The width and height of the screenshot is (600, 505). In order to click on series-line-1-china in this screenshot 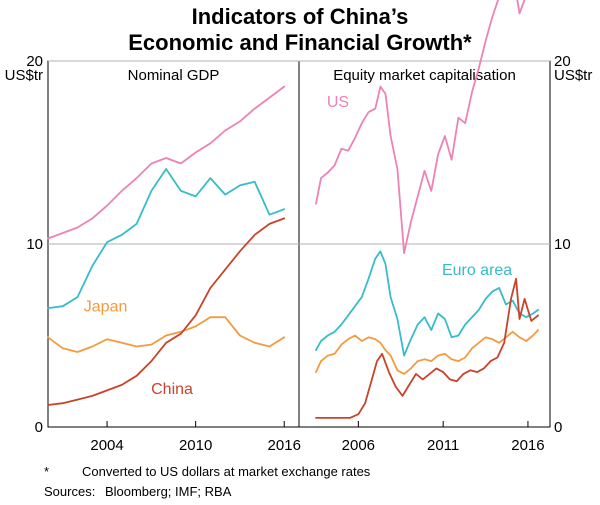, I will do `click(427, 348)`.